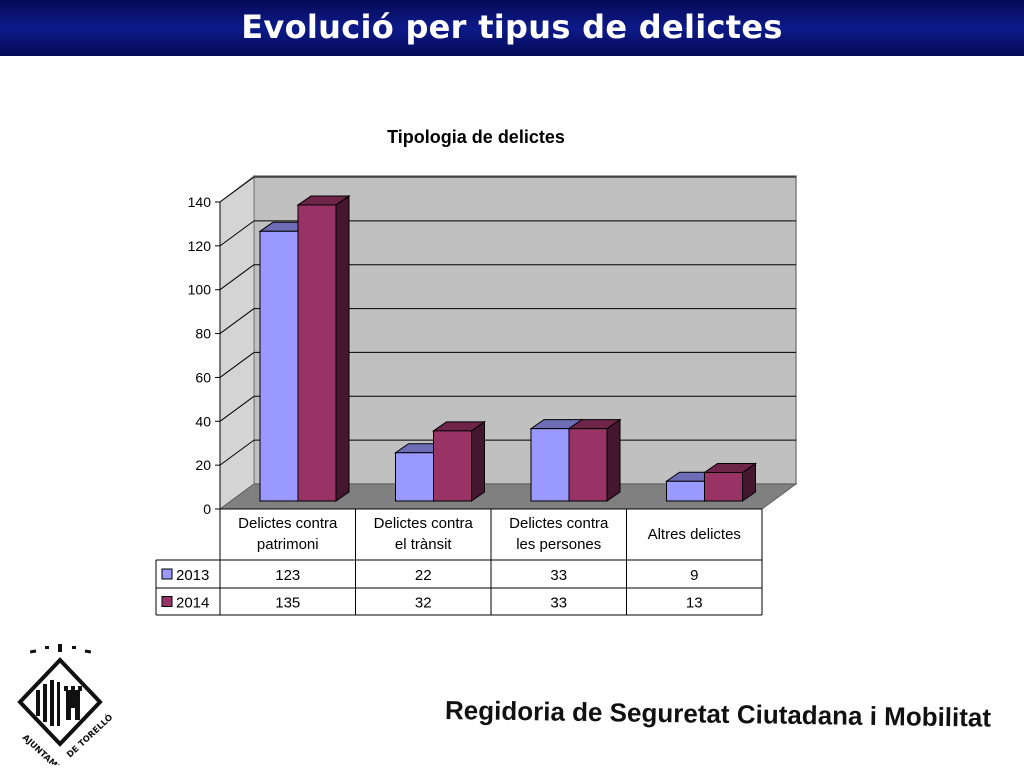 The height and width of the screenshot is (768, 1024). What do you see at coordinates (694, 534) in the screenshot?
I see `x-category-label: Altres delictes` at bounding box center [694, 534].